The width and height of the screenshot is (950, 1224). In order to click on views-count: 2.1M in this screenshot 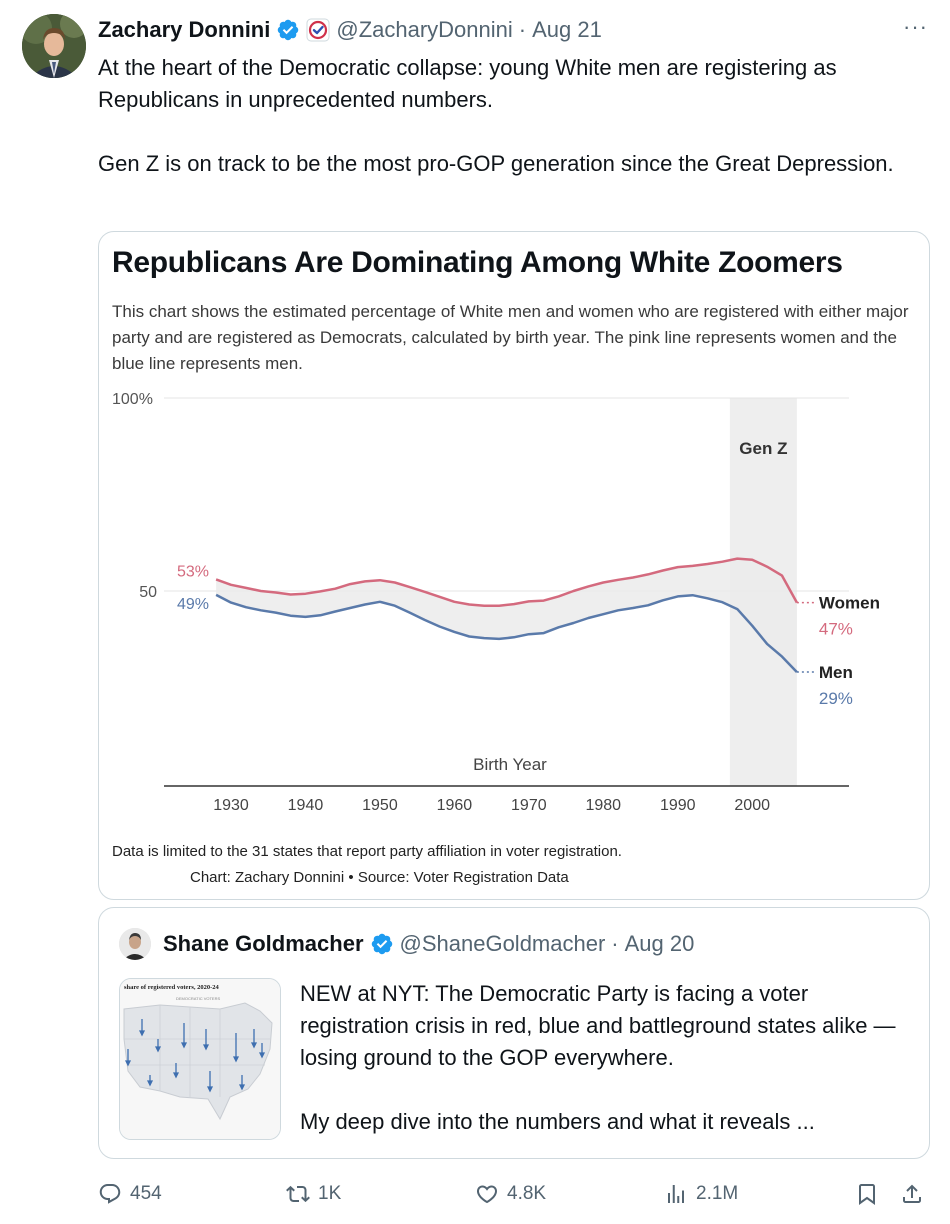, I will do `click(717, 1193)`.